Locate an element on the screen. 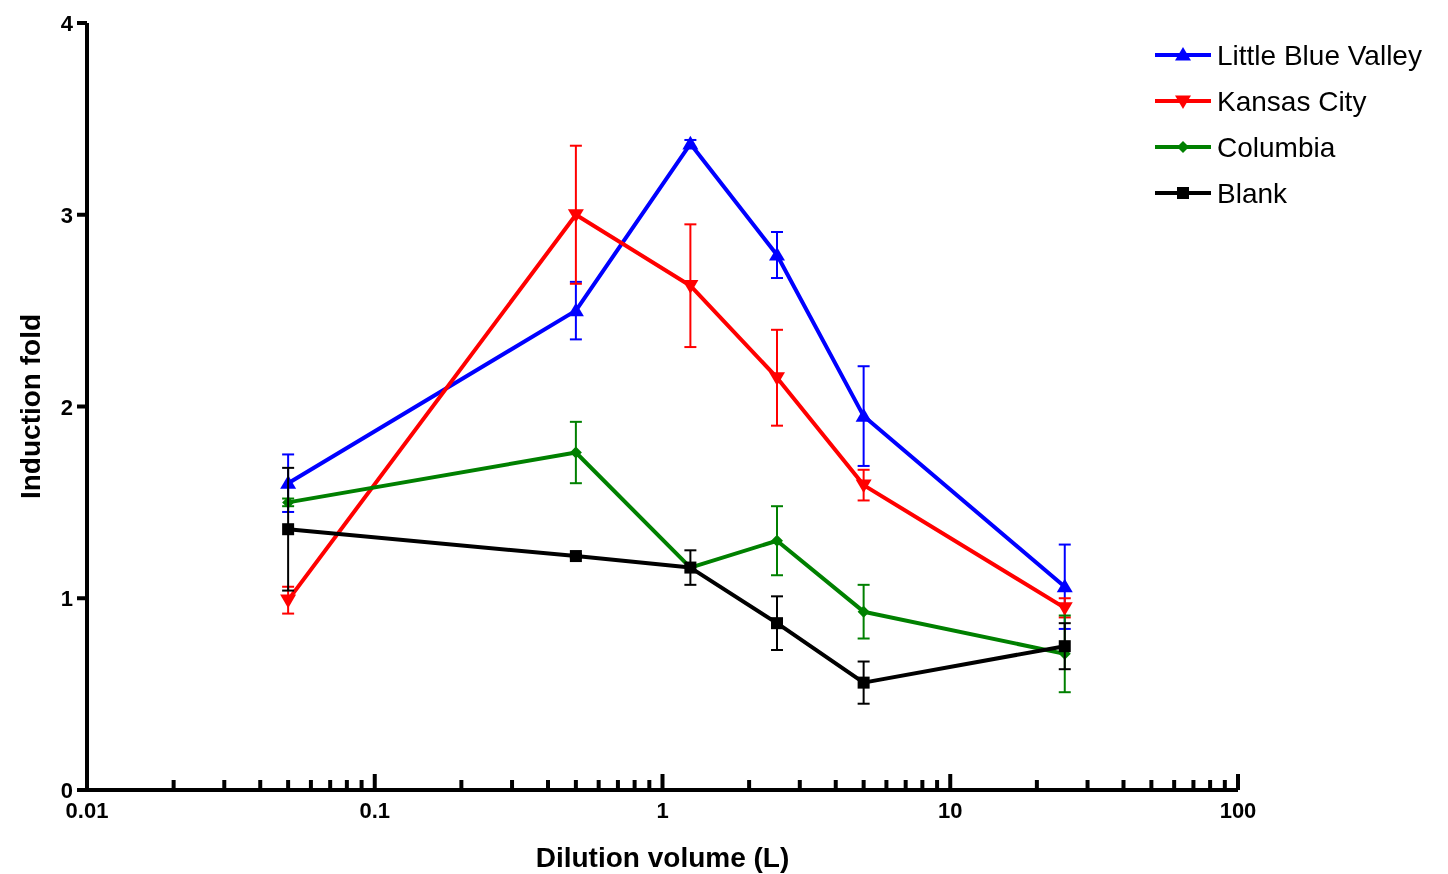 This screenshot has width=1448, height=874. legend-label: Kansas City is located at coordinates (1292, 101).